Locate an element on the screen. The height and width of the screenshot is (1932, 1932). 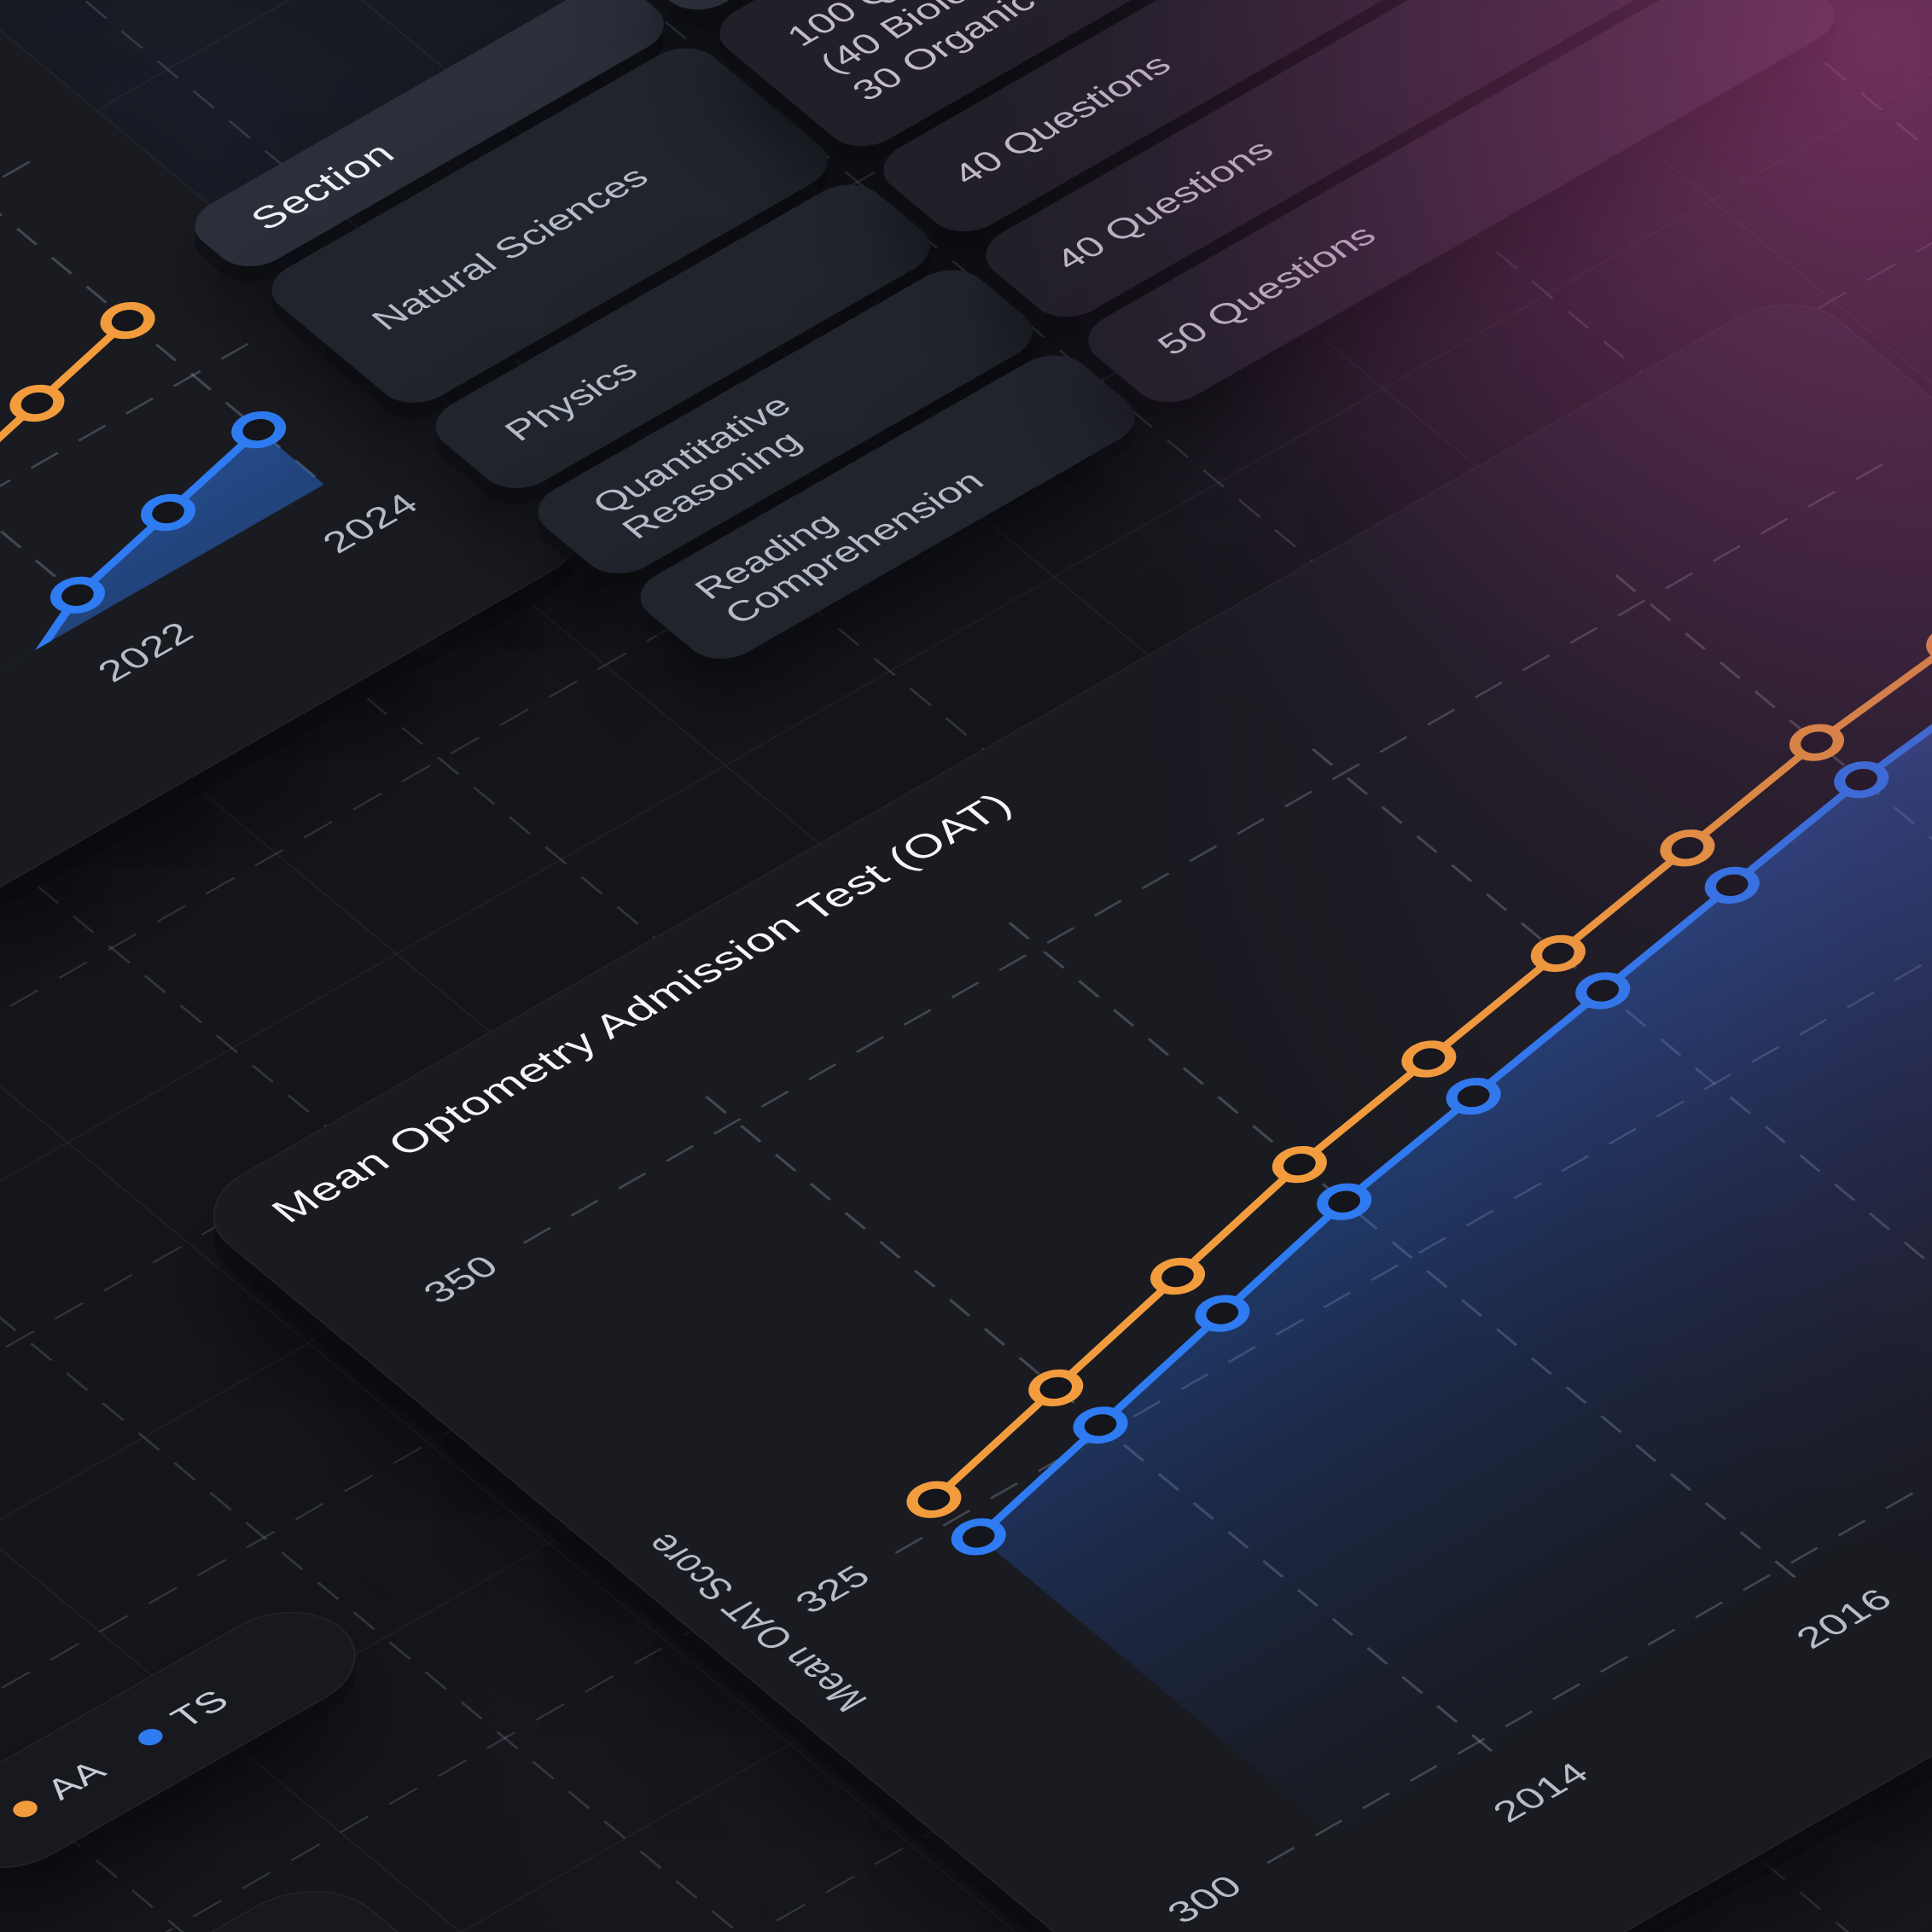
y-tick-label: 325 is located at coordinates (832, 1589).